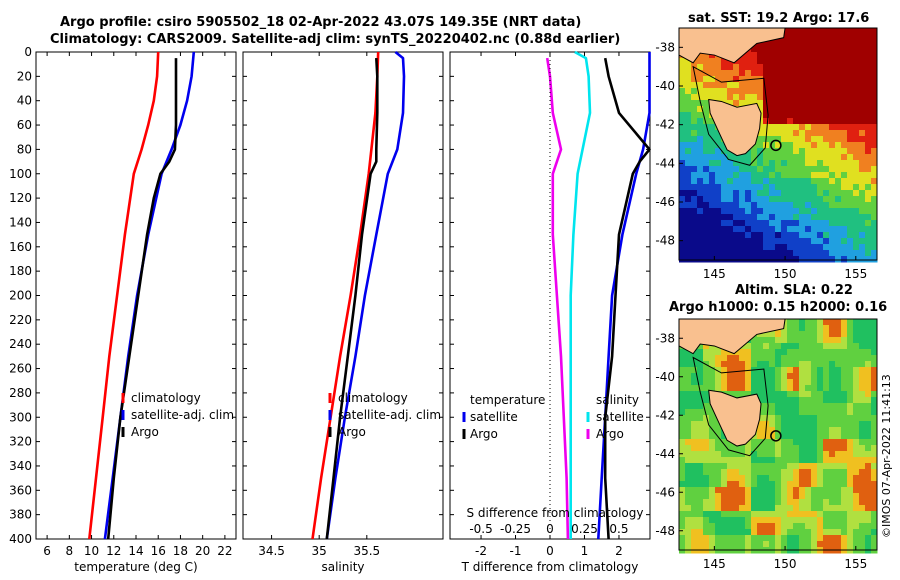 The image size is (900, 580). What do you see at coordinates (714, 564) in the screenshot?
I see `map-x-tick-label: 145` at bounding box center [714, 564].